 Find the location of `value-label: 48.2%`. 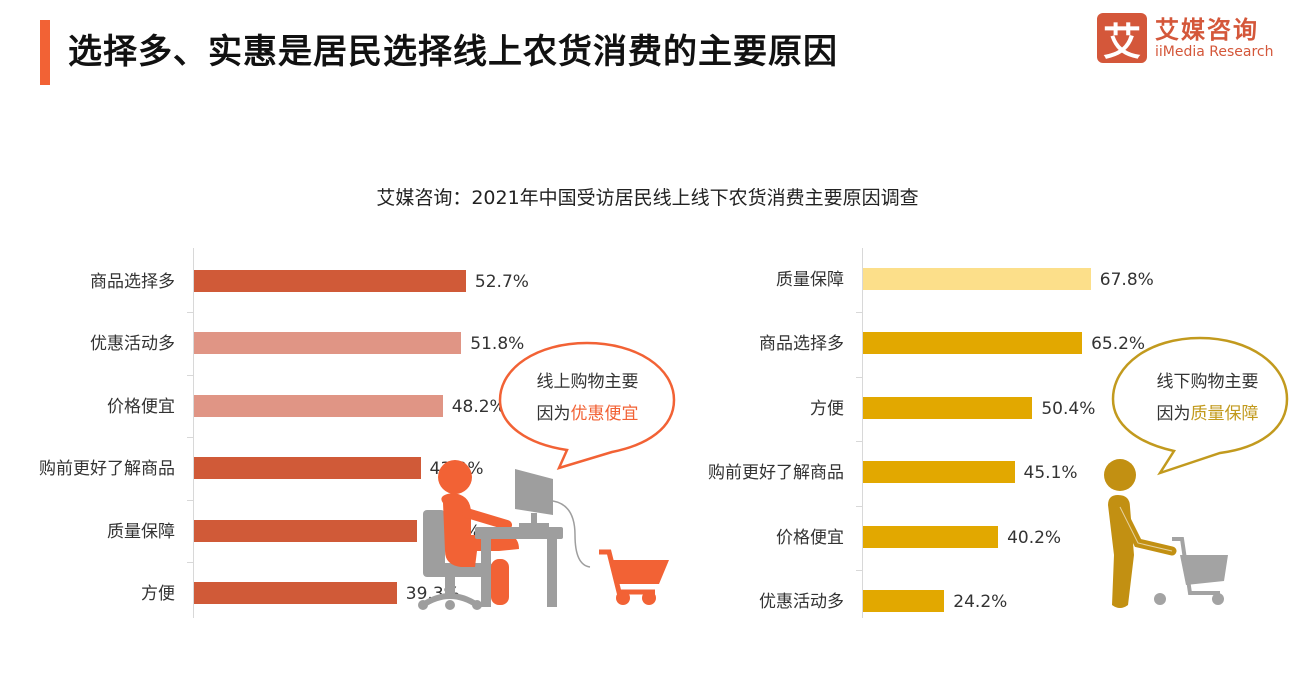

value-label: 48.2% is located at coordinates (478, 406).